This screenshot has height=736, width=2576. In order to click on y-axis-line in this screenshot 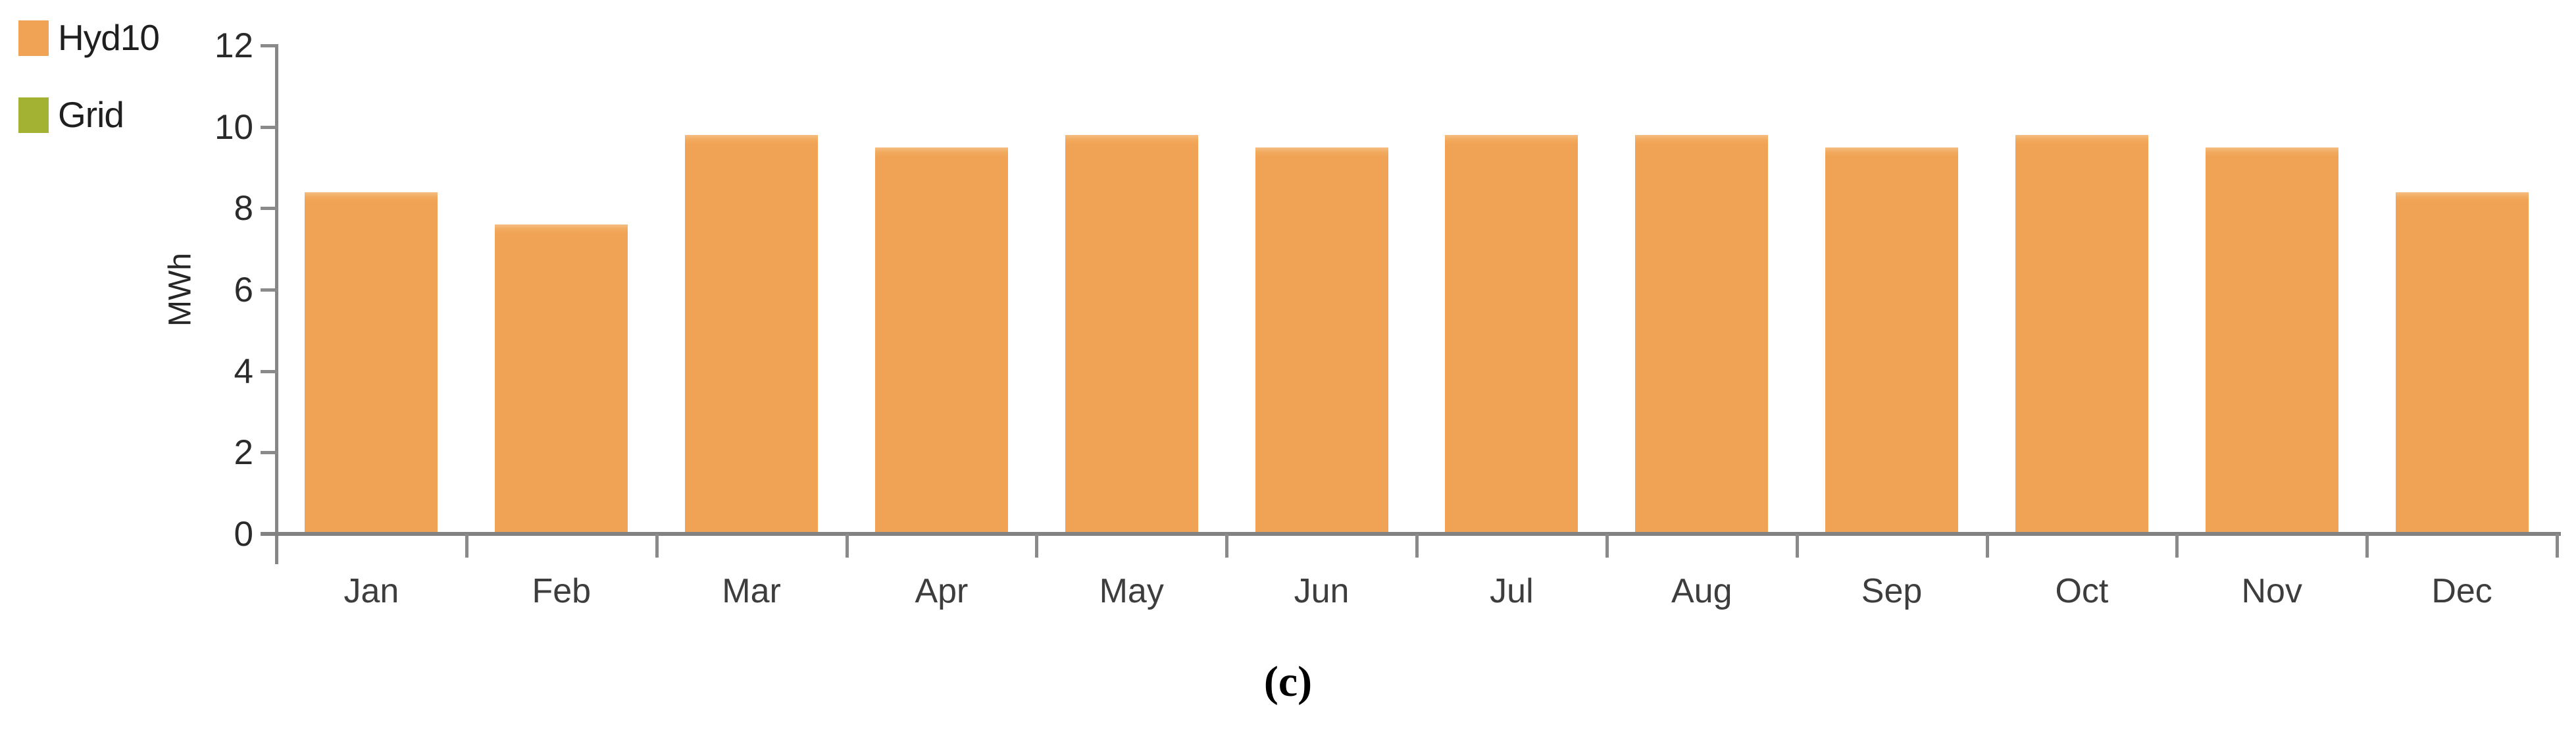, I will do `click(276, 304)`.